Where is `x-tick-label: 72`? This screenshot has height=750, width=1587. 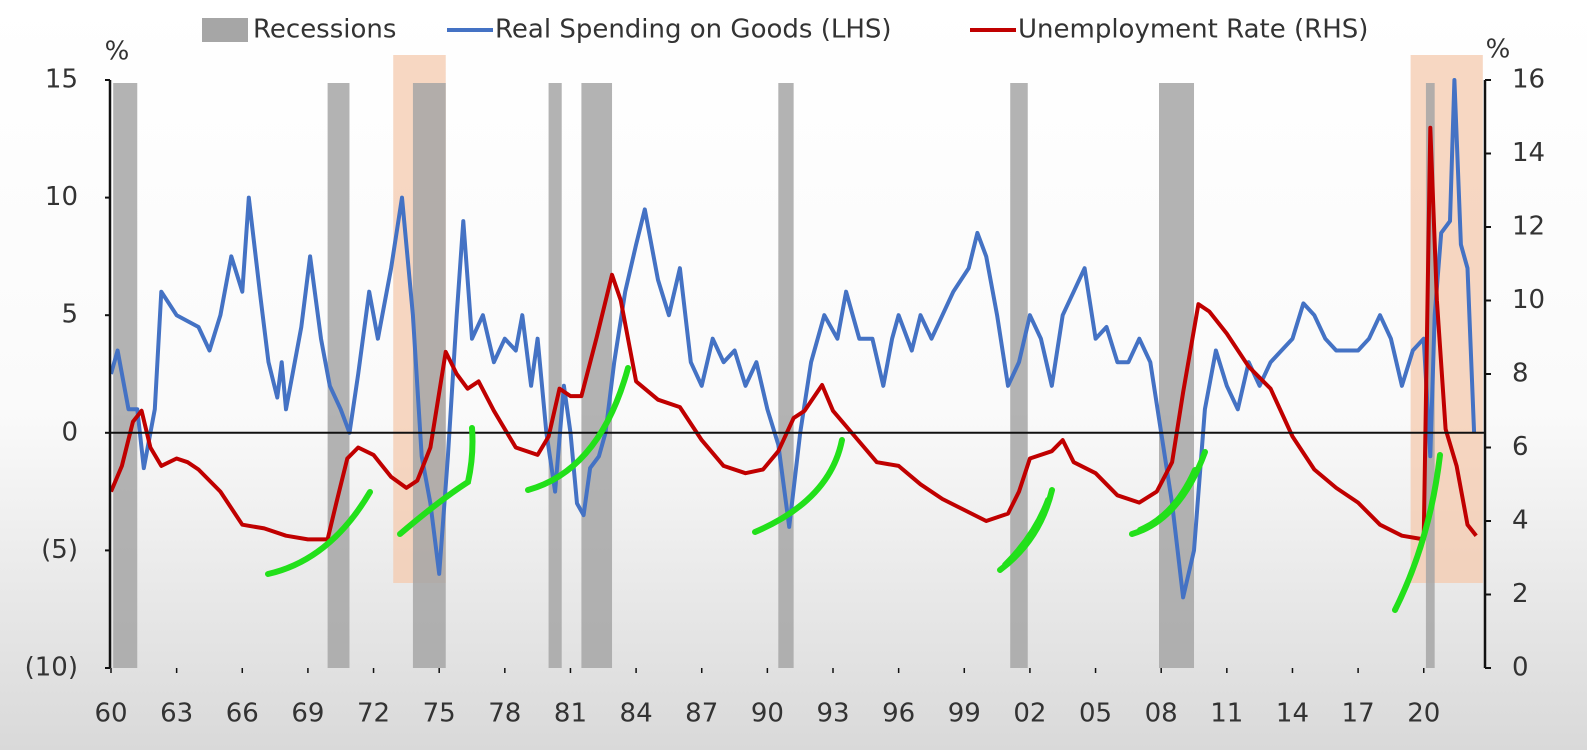
x-tick-label: 72 is located at coordinates (373, 714).